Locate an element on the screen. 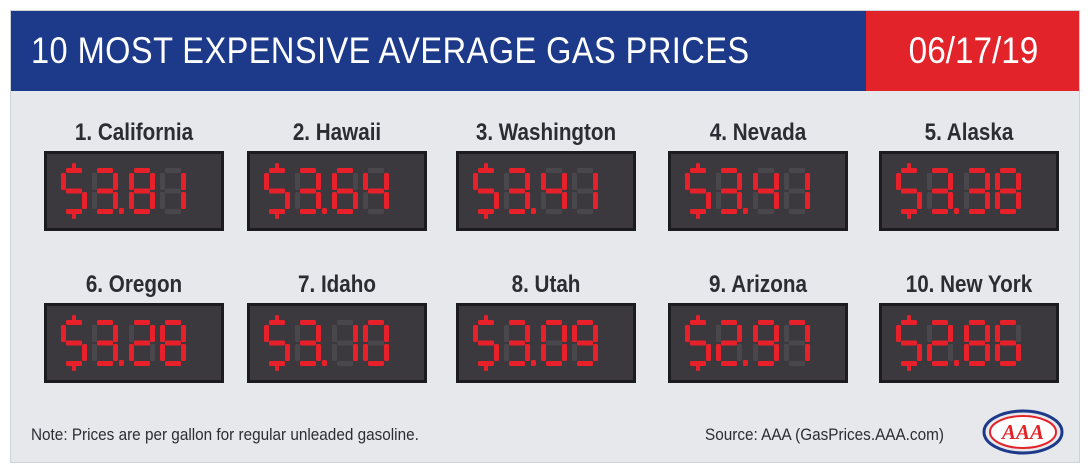  title-bar: 10 MOST EXPENSIVE AVERAGE GAS PRICES is located at coordinates (438, 51).